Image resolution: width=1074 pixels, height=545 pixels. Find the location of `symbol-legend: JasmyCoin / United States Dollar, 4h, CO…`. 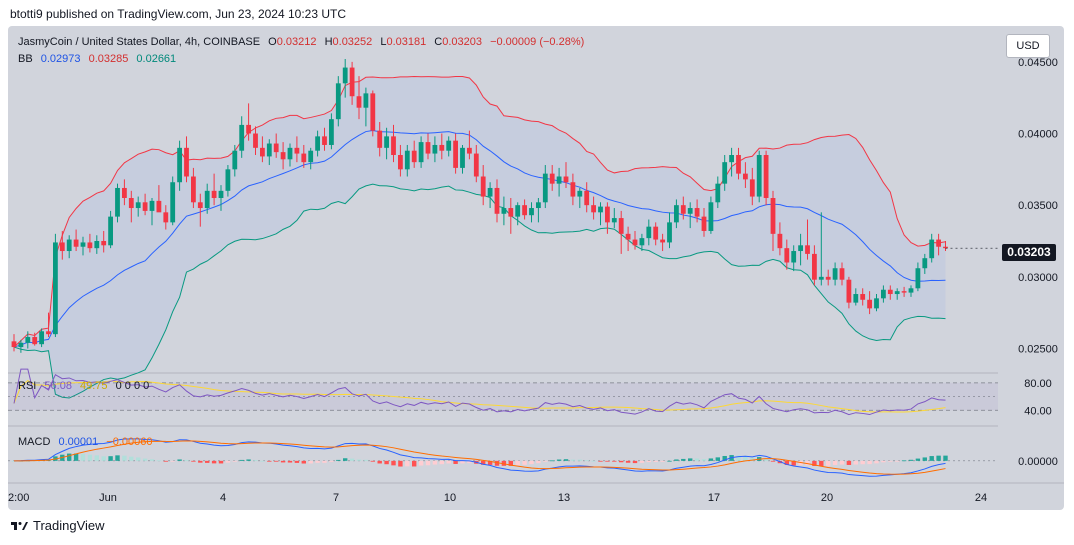

symbol-legend: JasmyCoin / United States Dollar, 4h, CO… is located at coordinates (301, 42).